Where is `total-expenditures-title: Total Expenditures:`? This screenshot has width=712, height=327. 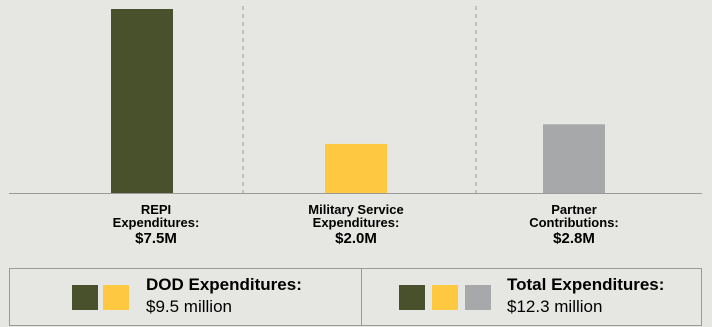
total-expenditures-title: Total Expenditures: is located at coordinates (586, 284).